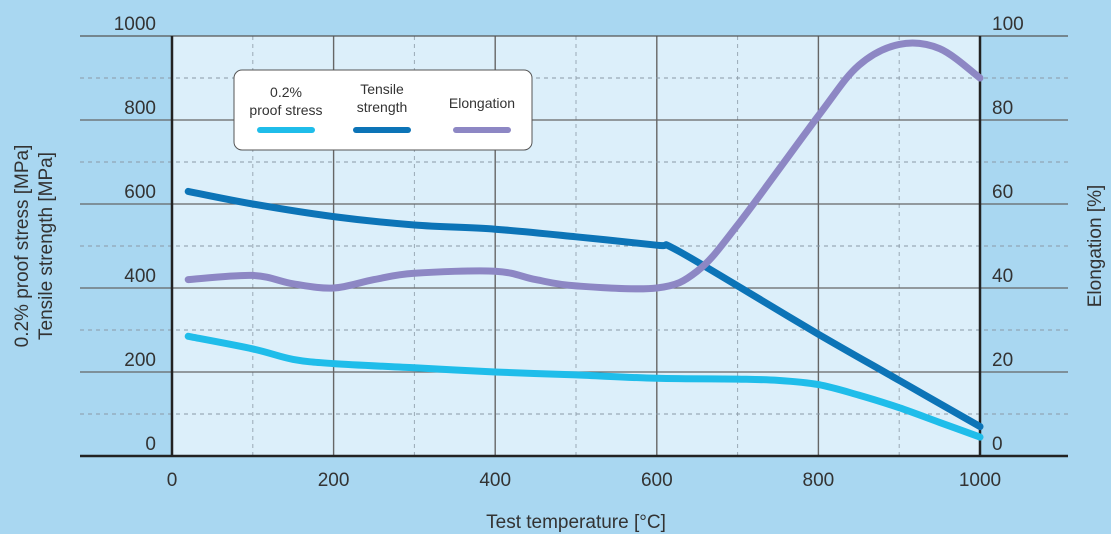  Describe the element at coordinates (1008, 24) in the screenshot. I see `right-y-tick-label: 100` at that location.